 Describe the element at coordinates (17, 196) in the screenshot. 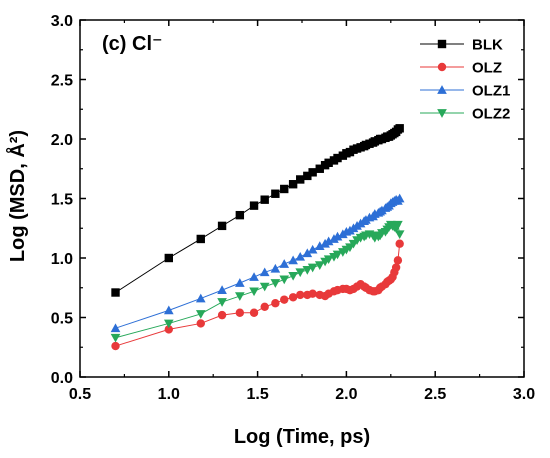

I see `y-axis-title: Log (MSD, Å²)` at that location.